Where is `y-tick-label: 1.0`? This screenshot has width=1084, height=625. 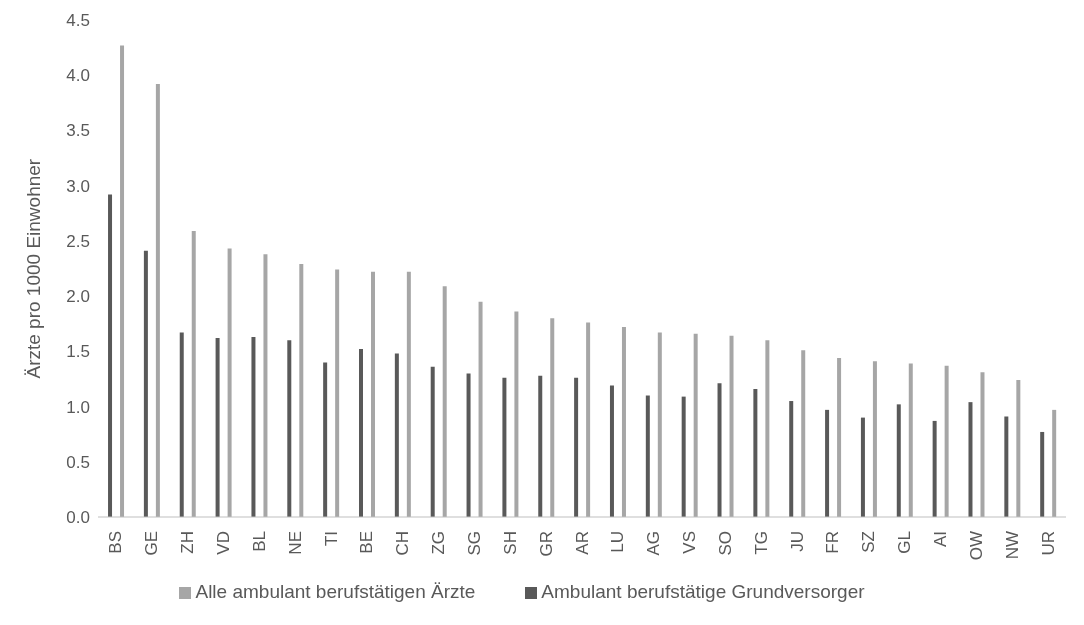 y-tick-label: 1.0 is located at coordinates (78, 407).